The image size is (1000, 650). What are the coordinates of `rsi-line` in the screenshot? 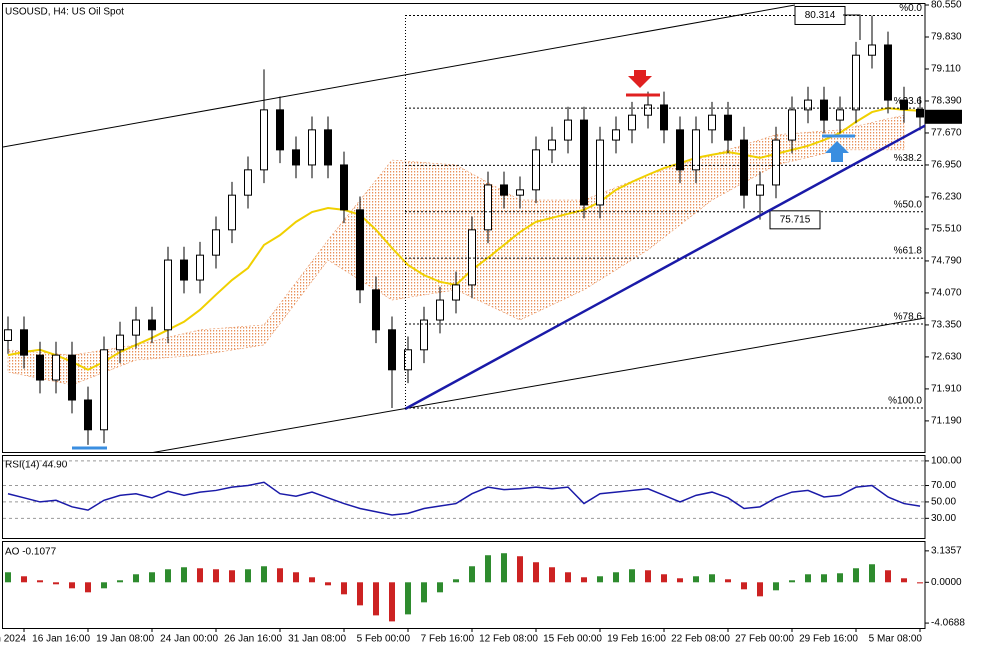 It's located at (464, 498).